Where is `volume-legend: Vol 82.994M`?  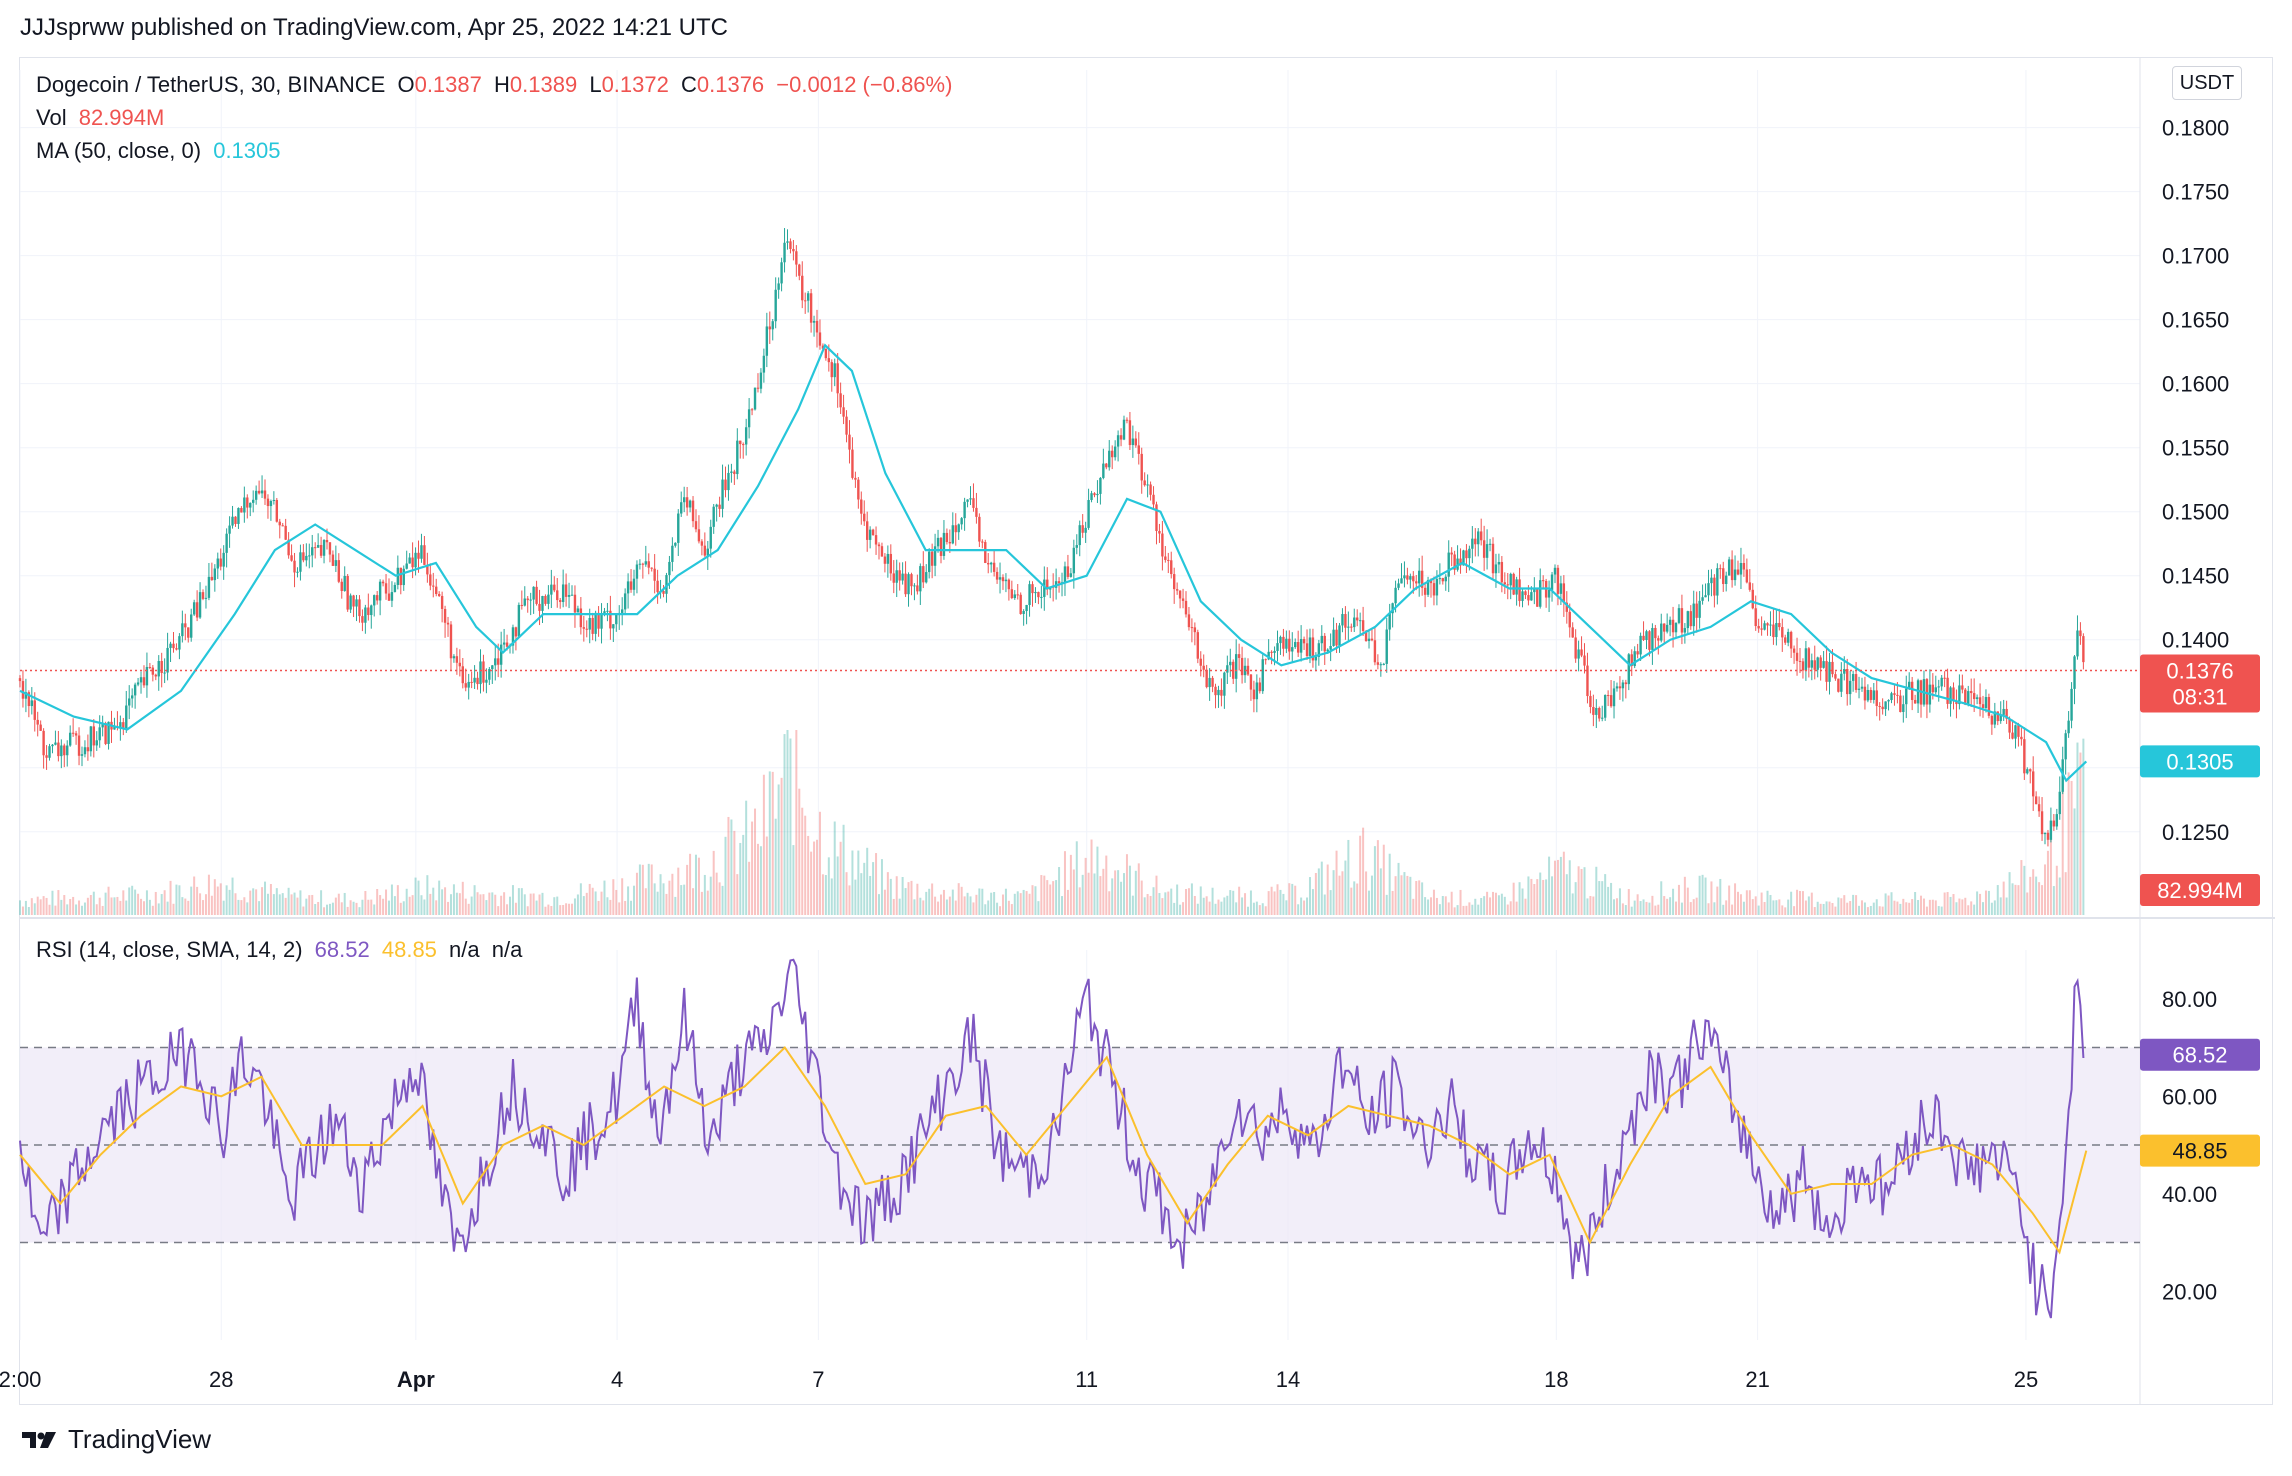
volume-legend: Vol 82.994M is located at coordinates (103, 118).